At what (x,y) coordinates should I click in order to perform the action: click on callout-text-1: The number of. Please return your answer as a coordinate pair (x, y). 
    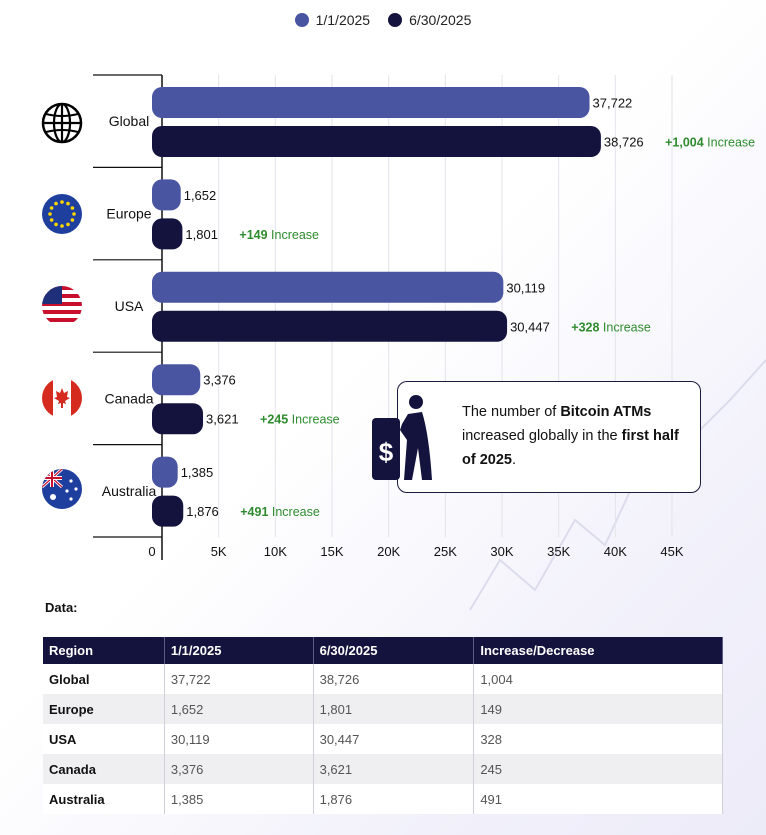
    Looking at the image, I should click on (511, 412).